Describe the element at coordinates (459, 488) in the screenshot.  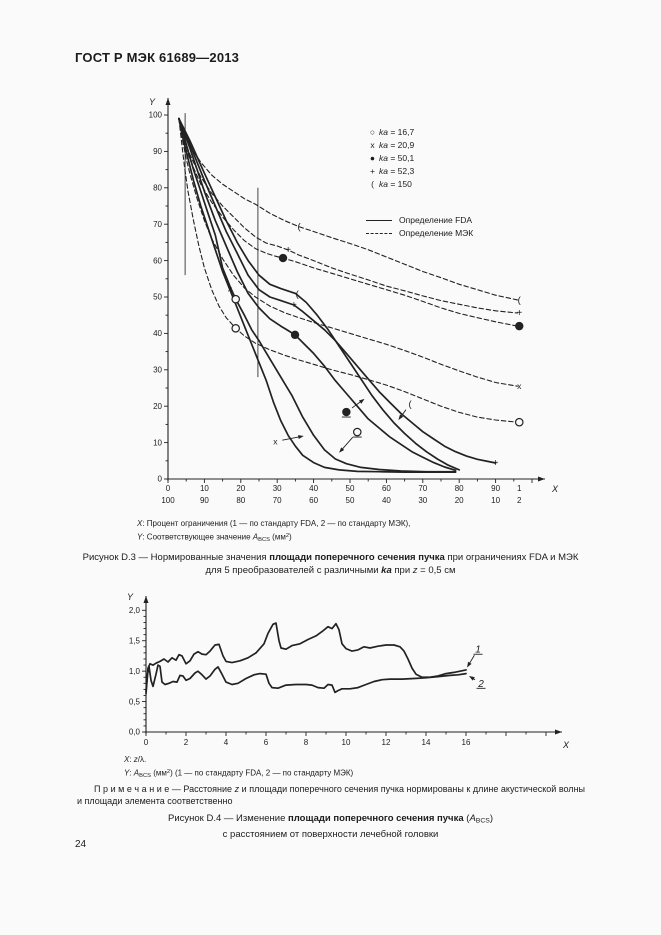
I see `x-tick-label-row1: 80` at that location.